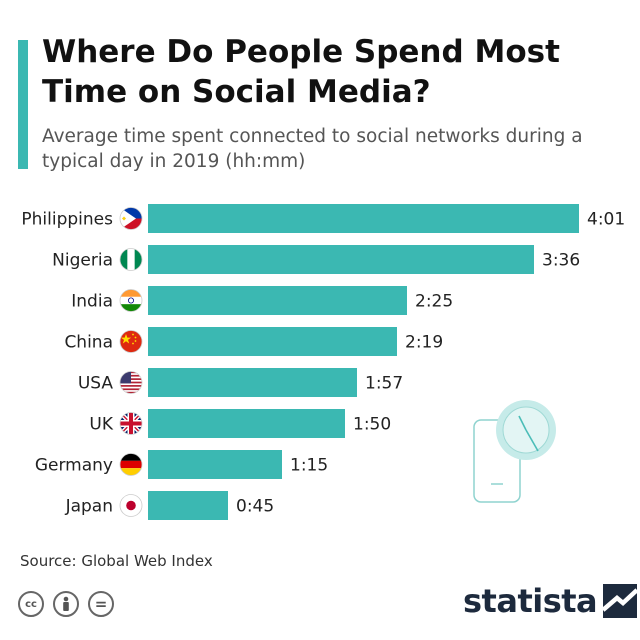 The image size is (640, 640). Describe the element at coordinates (372, 425) in the screenshot. I see `value-label: 1:50` at that location.